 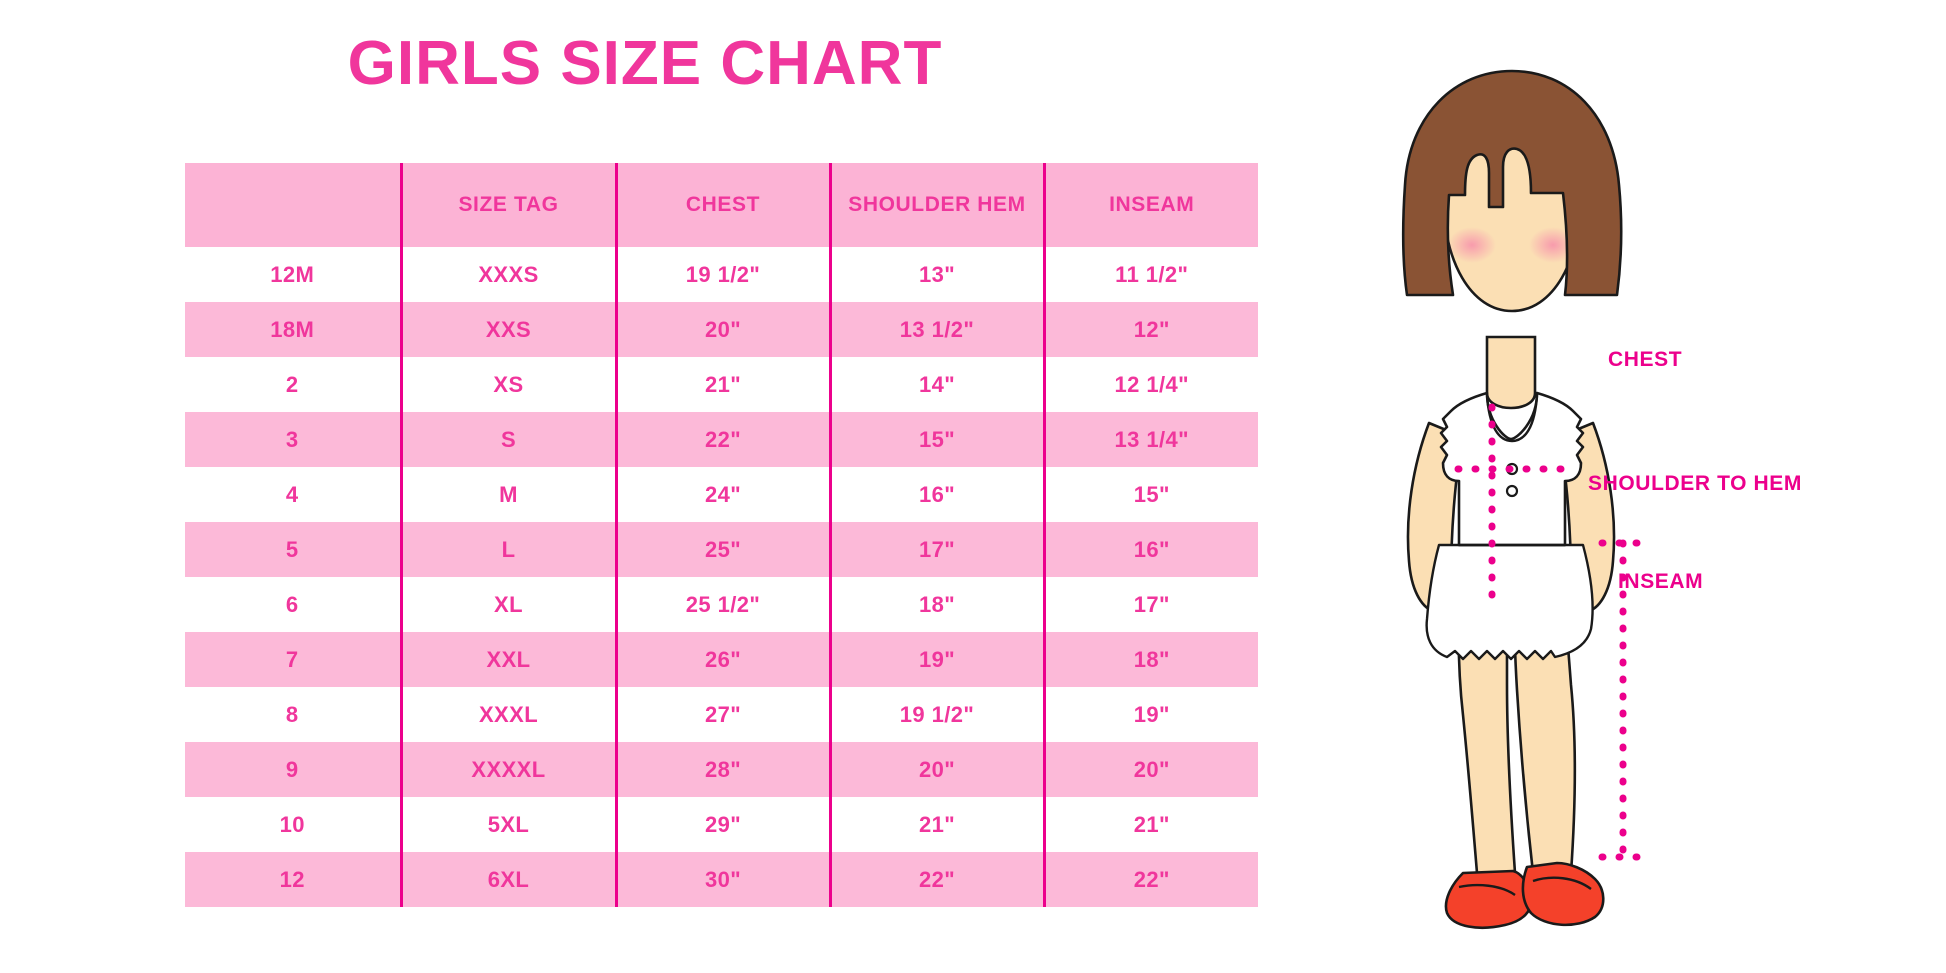 I want to click on table-row: 9 XXXXL 28" 20" 20", so click(x=721, y=769).